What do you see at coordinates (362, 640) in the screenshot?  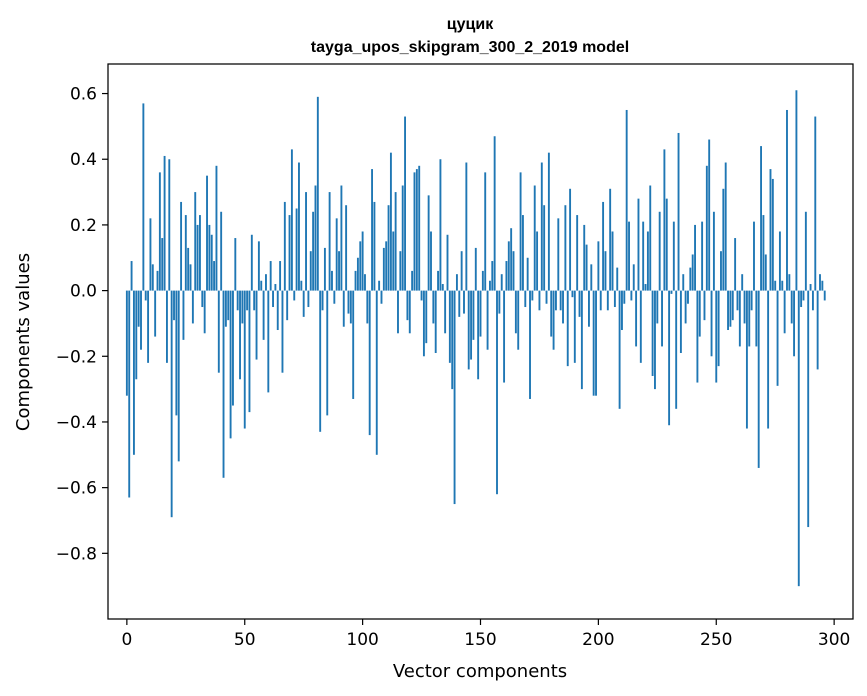 I see `x-tick-label: 100` at bounding box center [362, 640].